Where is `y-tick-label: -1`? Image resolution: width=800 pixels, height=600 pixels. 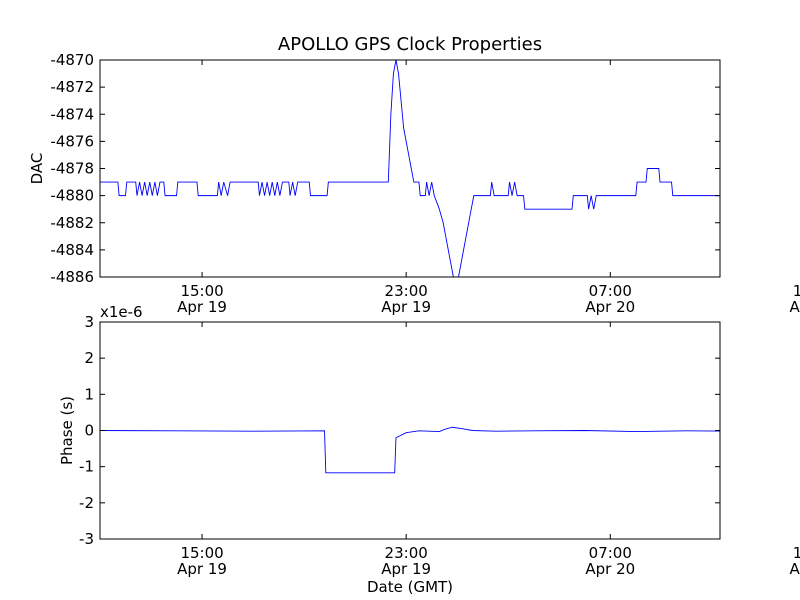
y-tick-label: -1 is located at coordinates (86, 467).